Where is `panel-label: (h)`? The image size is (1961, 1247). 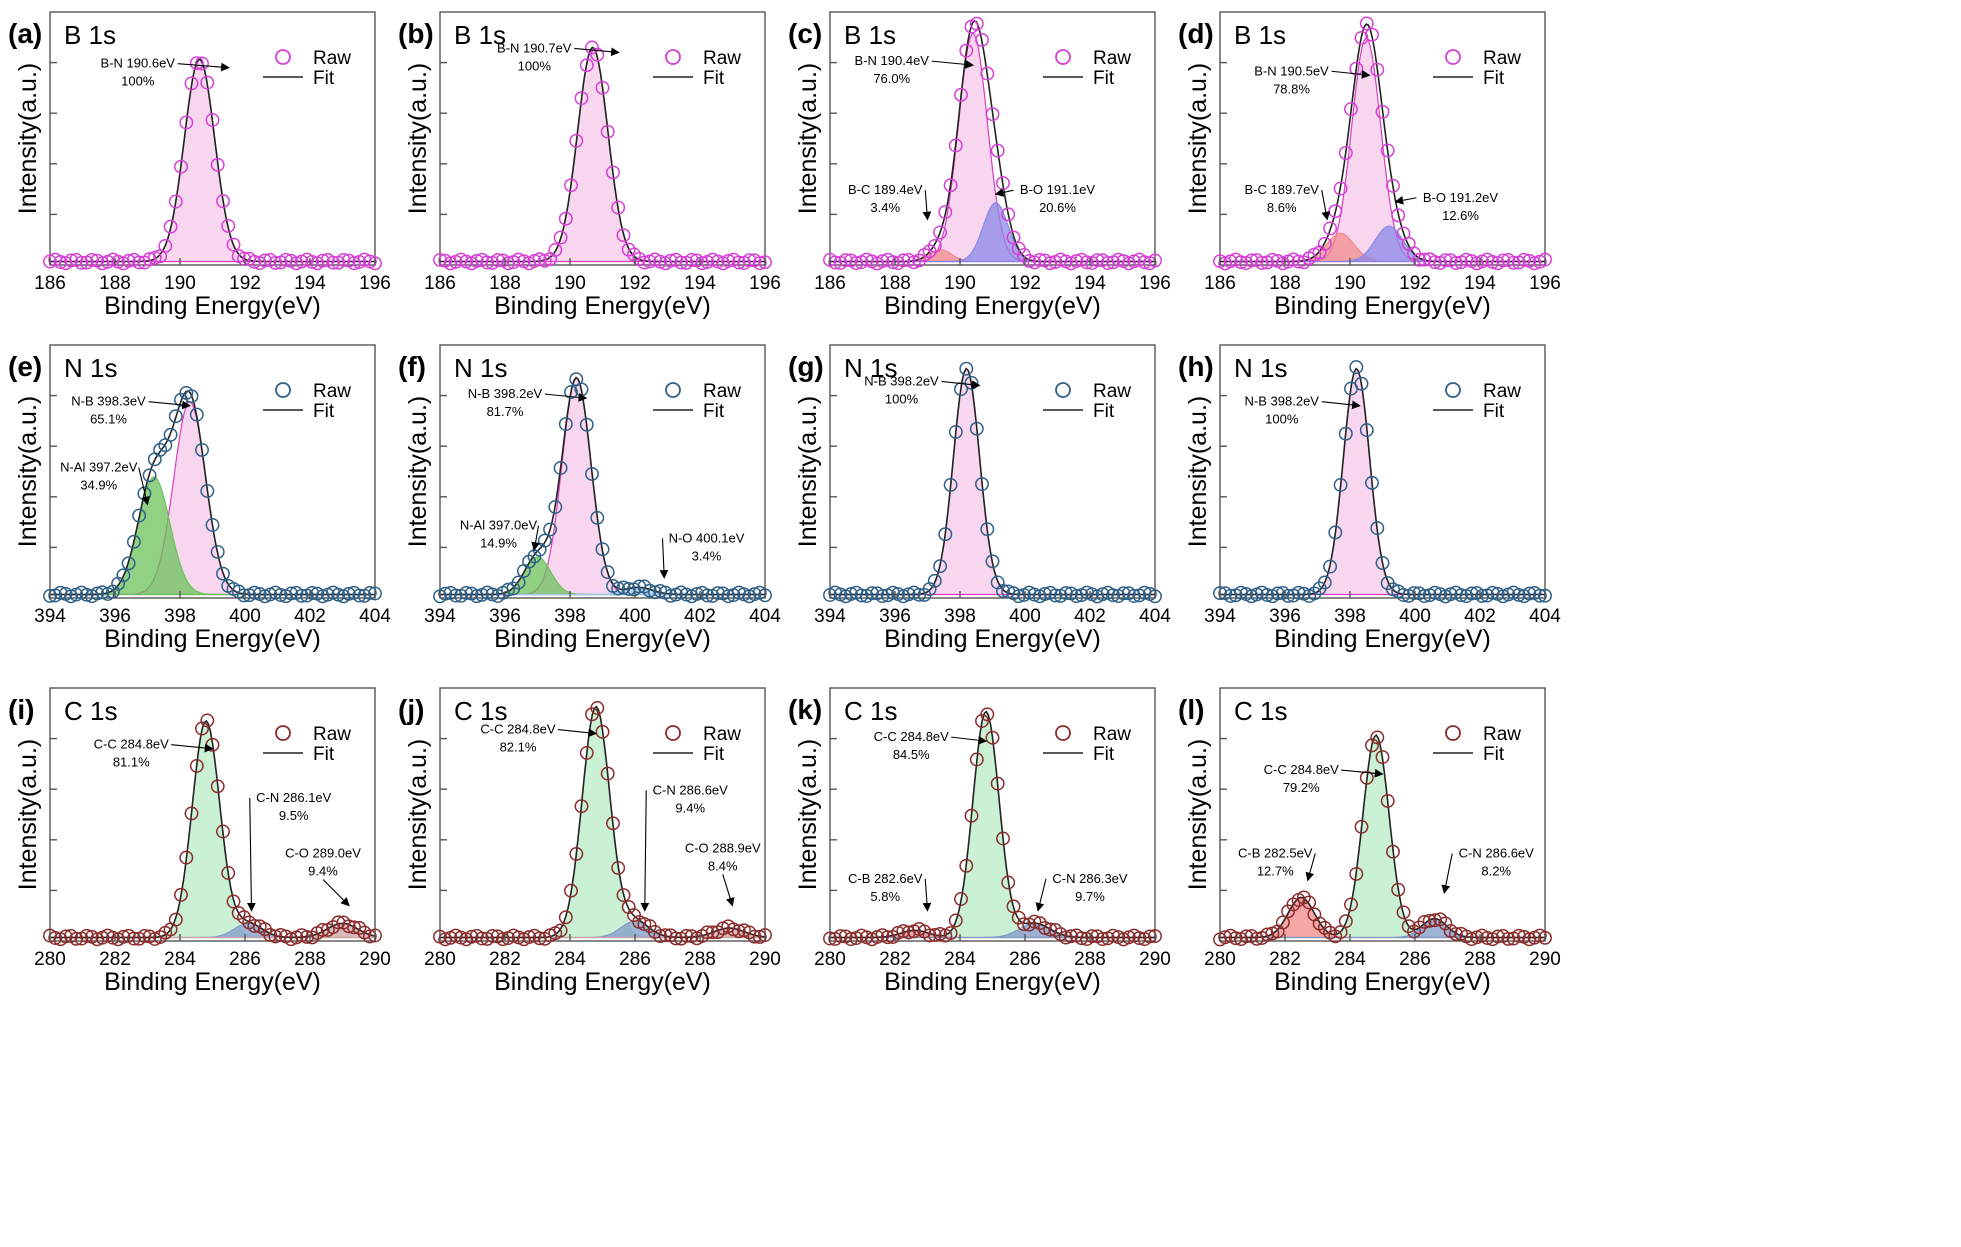
panel-label: (h) is located at coordinates (1196, 366).